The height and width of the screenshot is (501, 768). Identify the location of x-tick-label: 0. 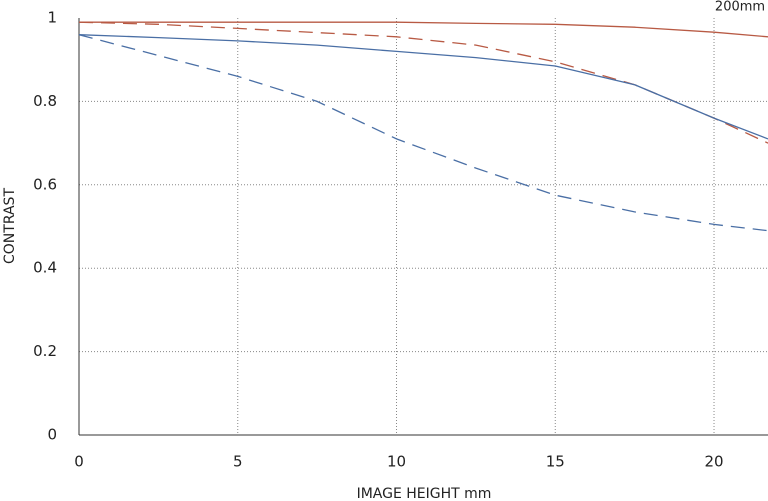
(79, 462).